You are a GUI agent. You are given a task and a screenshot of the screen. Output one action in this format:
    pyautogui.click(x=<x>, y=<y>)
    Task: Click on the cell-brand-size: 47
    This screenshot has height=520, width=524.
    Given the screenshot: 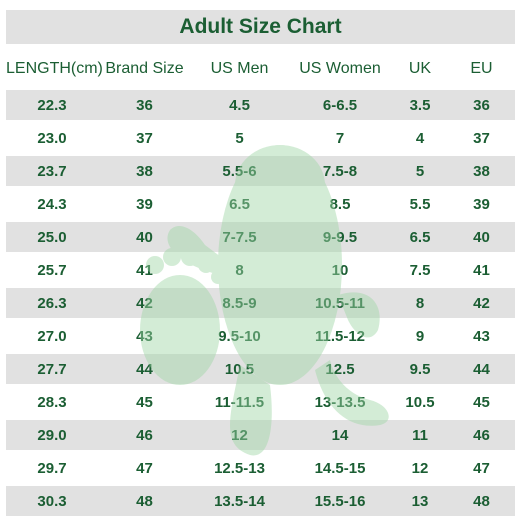 What is the action you would take?
    pyautogui.click(x=144, y=468)
    